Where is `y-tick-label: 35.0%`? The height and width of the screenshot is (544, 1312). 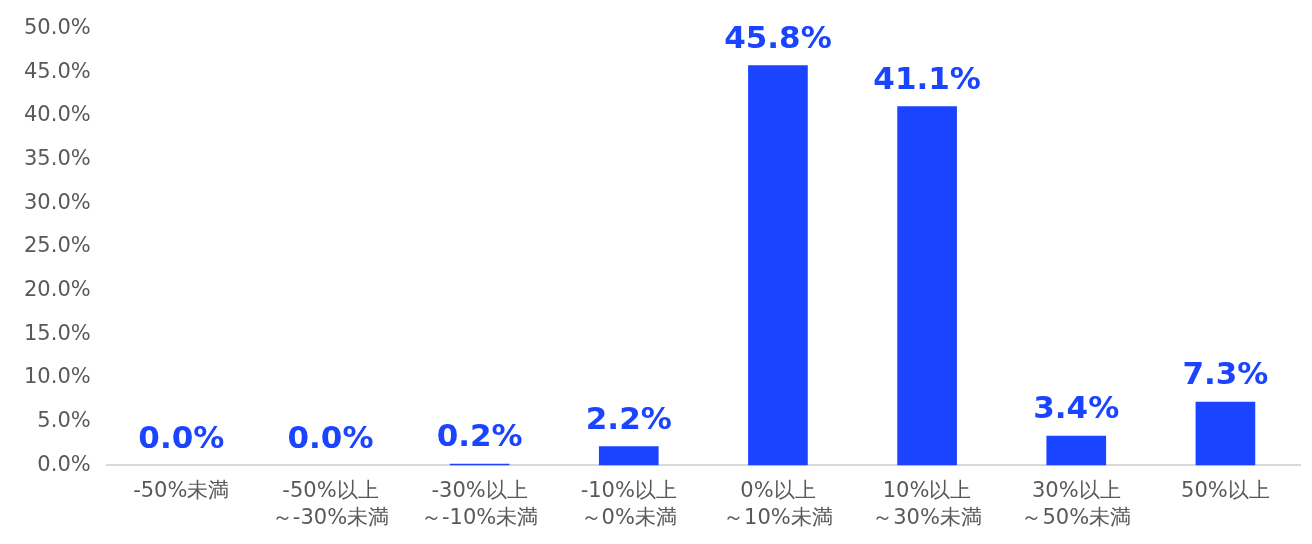
y-tick-label: 35.0% is located at coordinates (57, 158).